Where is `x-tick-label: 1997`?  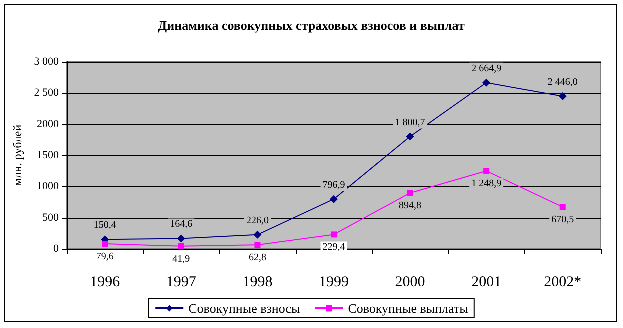
x-tick-label: 1997 is located at coordinates (181, 282).